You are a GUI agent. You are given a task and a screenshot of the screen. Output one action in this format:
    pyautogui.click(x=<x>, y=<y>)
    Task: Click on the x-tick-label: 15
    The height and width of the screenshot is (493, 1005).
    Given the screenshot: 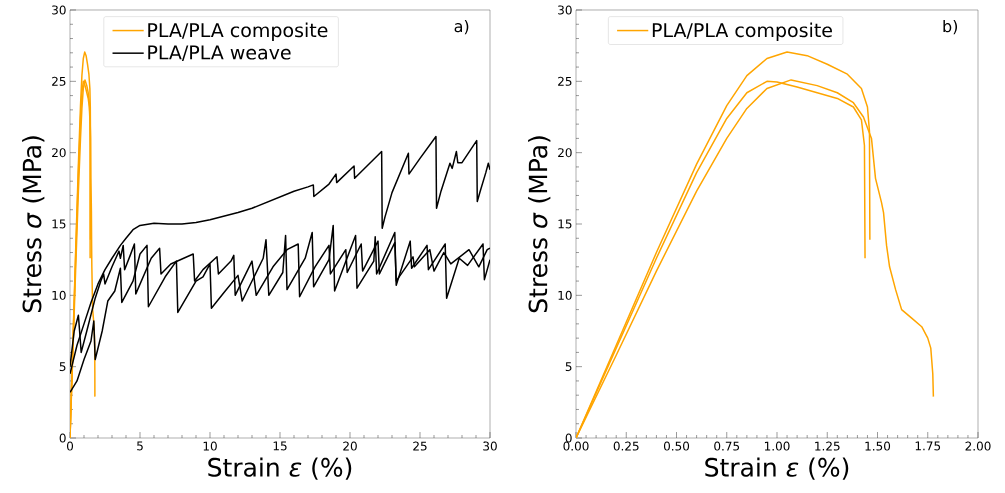 What is the action you would take?
    pyautogui.click(x=280, y=446)
    